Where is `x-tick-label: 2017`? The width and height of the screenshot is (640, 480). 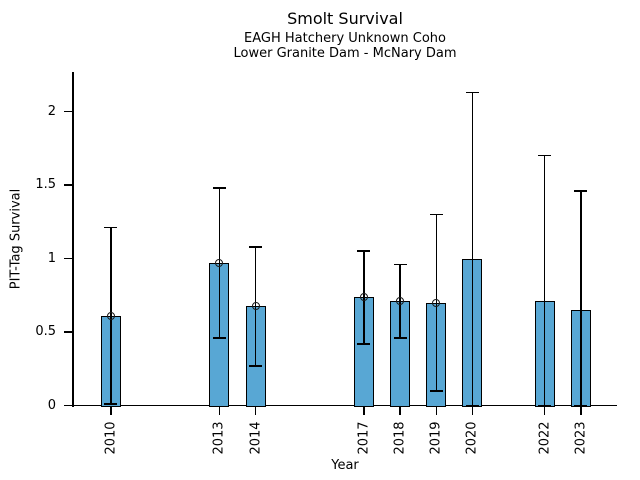
x-tick-label: 2017 is located at coordinates (364, 438).